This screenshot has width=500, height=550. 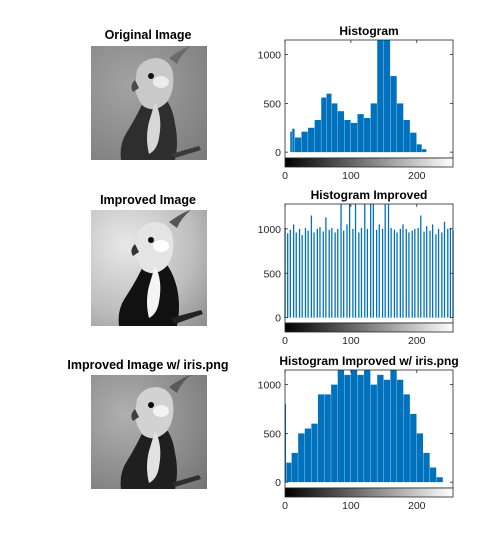 I want to click on improved-iris-image-title: Improved Image w/ iris.png, so click(x=148, y=365).